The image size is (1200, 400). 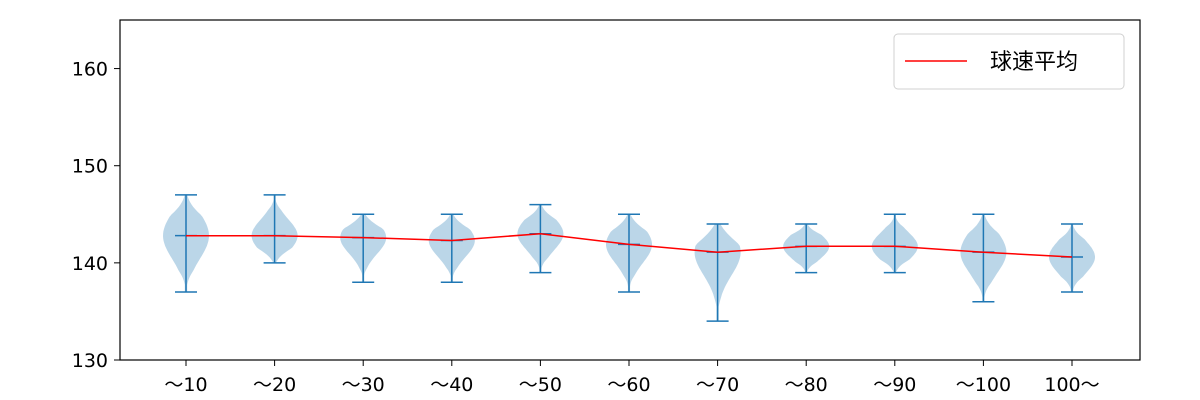 What do you see at coordinates (90, 70) in the screenshot?
I see `y-tick-label: 160` at bounding box center [90, 70].